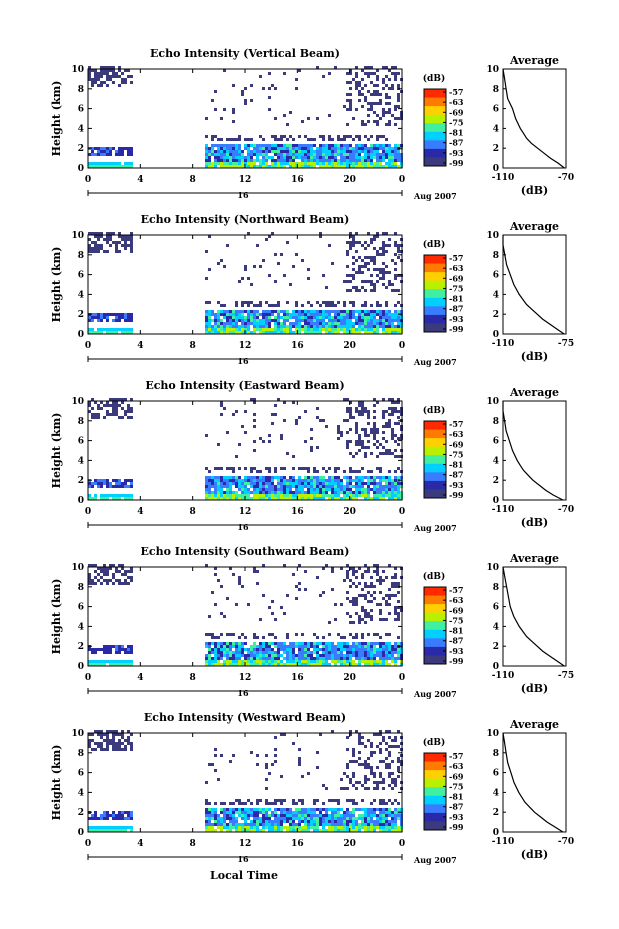 This screenshot has height=929, width=619. Describe the element at coordinates (456, 288) in the screenshot. I see `colorbar-tick-label: -75` at that location.